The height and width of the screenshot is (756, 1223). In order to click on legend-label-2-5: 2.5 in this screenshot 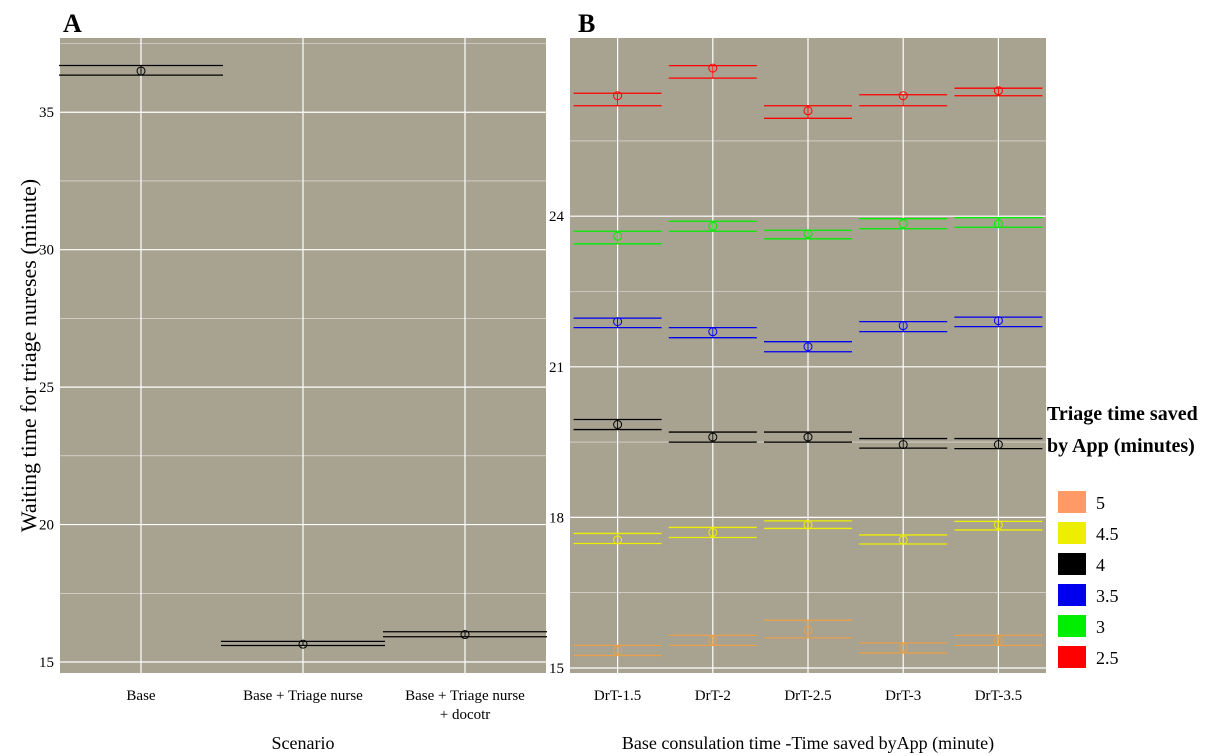, I will do `click(1107, 658)`.